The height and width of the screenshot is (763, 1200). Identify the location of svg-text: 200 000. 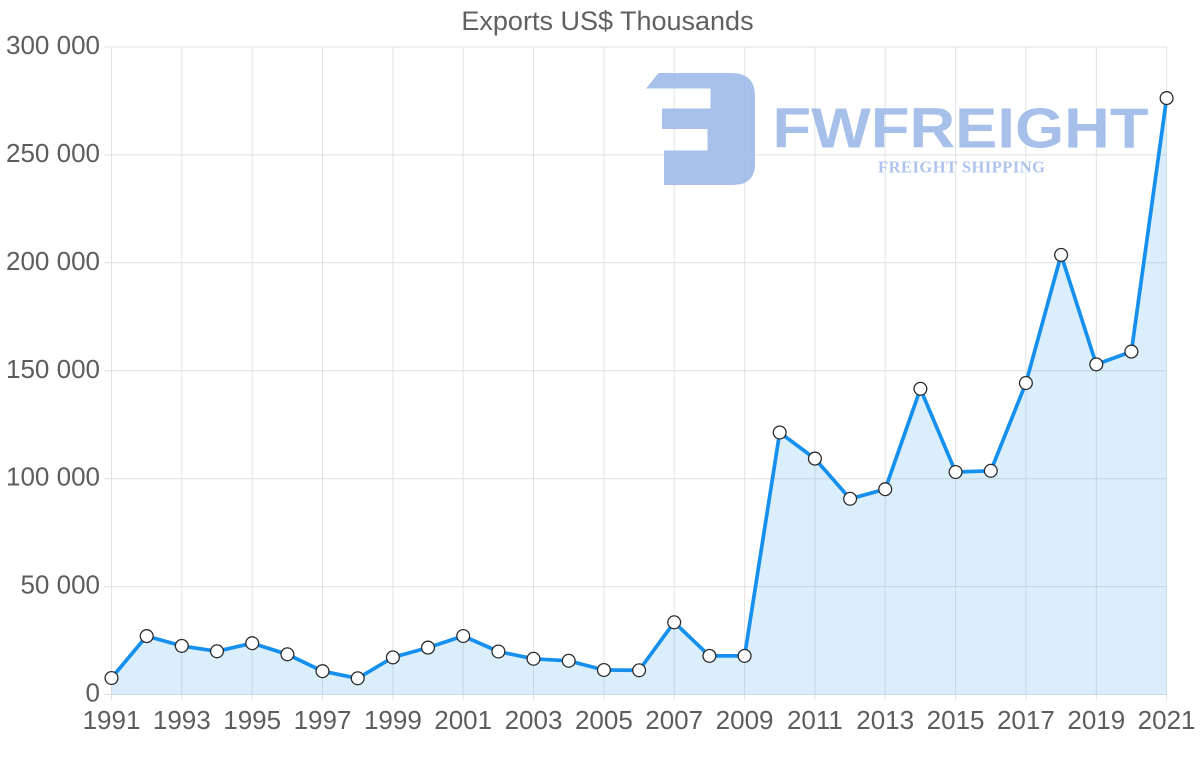
(53, 261).